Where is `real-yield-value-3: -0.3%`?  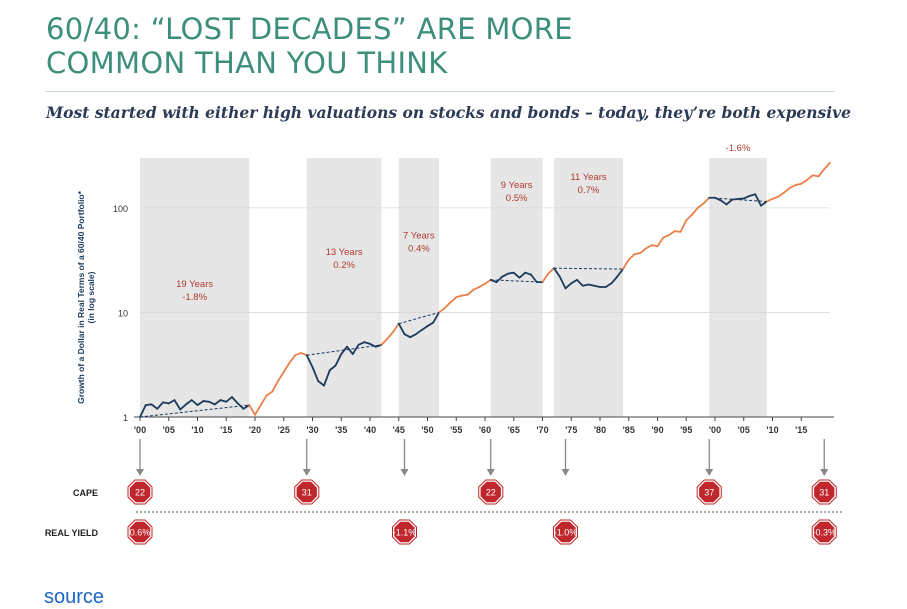
real-yield-value-3: -0.3% is located at coordinates (824, 533).